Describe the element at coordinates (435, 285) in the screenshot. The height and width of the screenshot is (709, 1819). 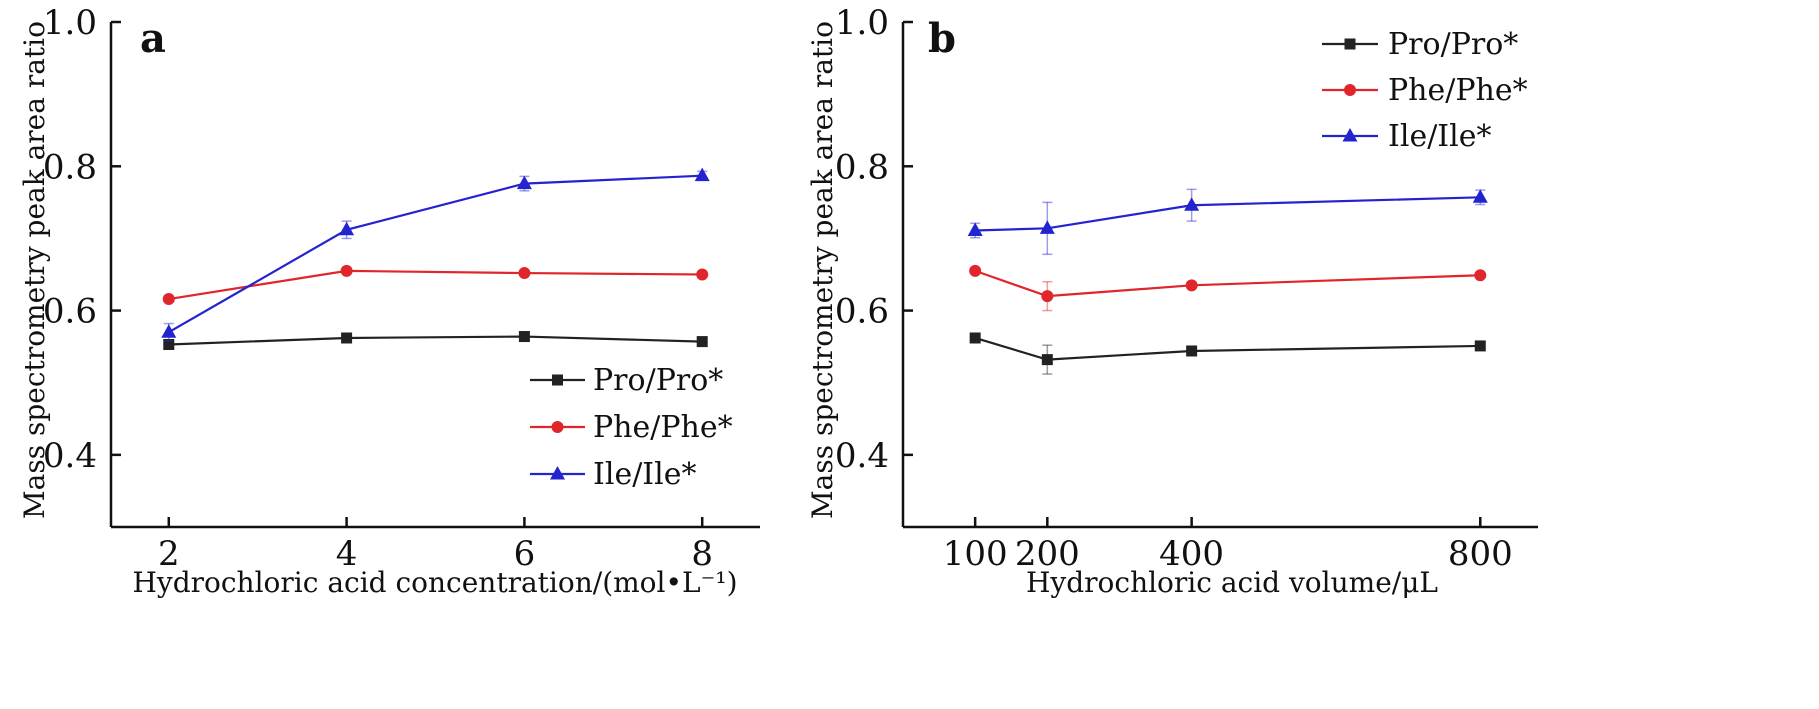
I see `panel-a-phe-phe-series-line` at that location.